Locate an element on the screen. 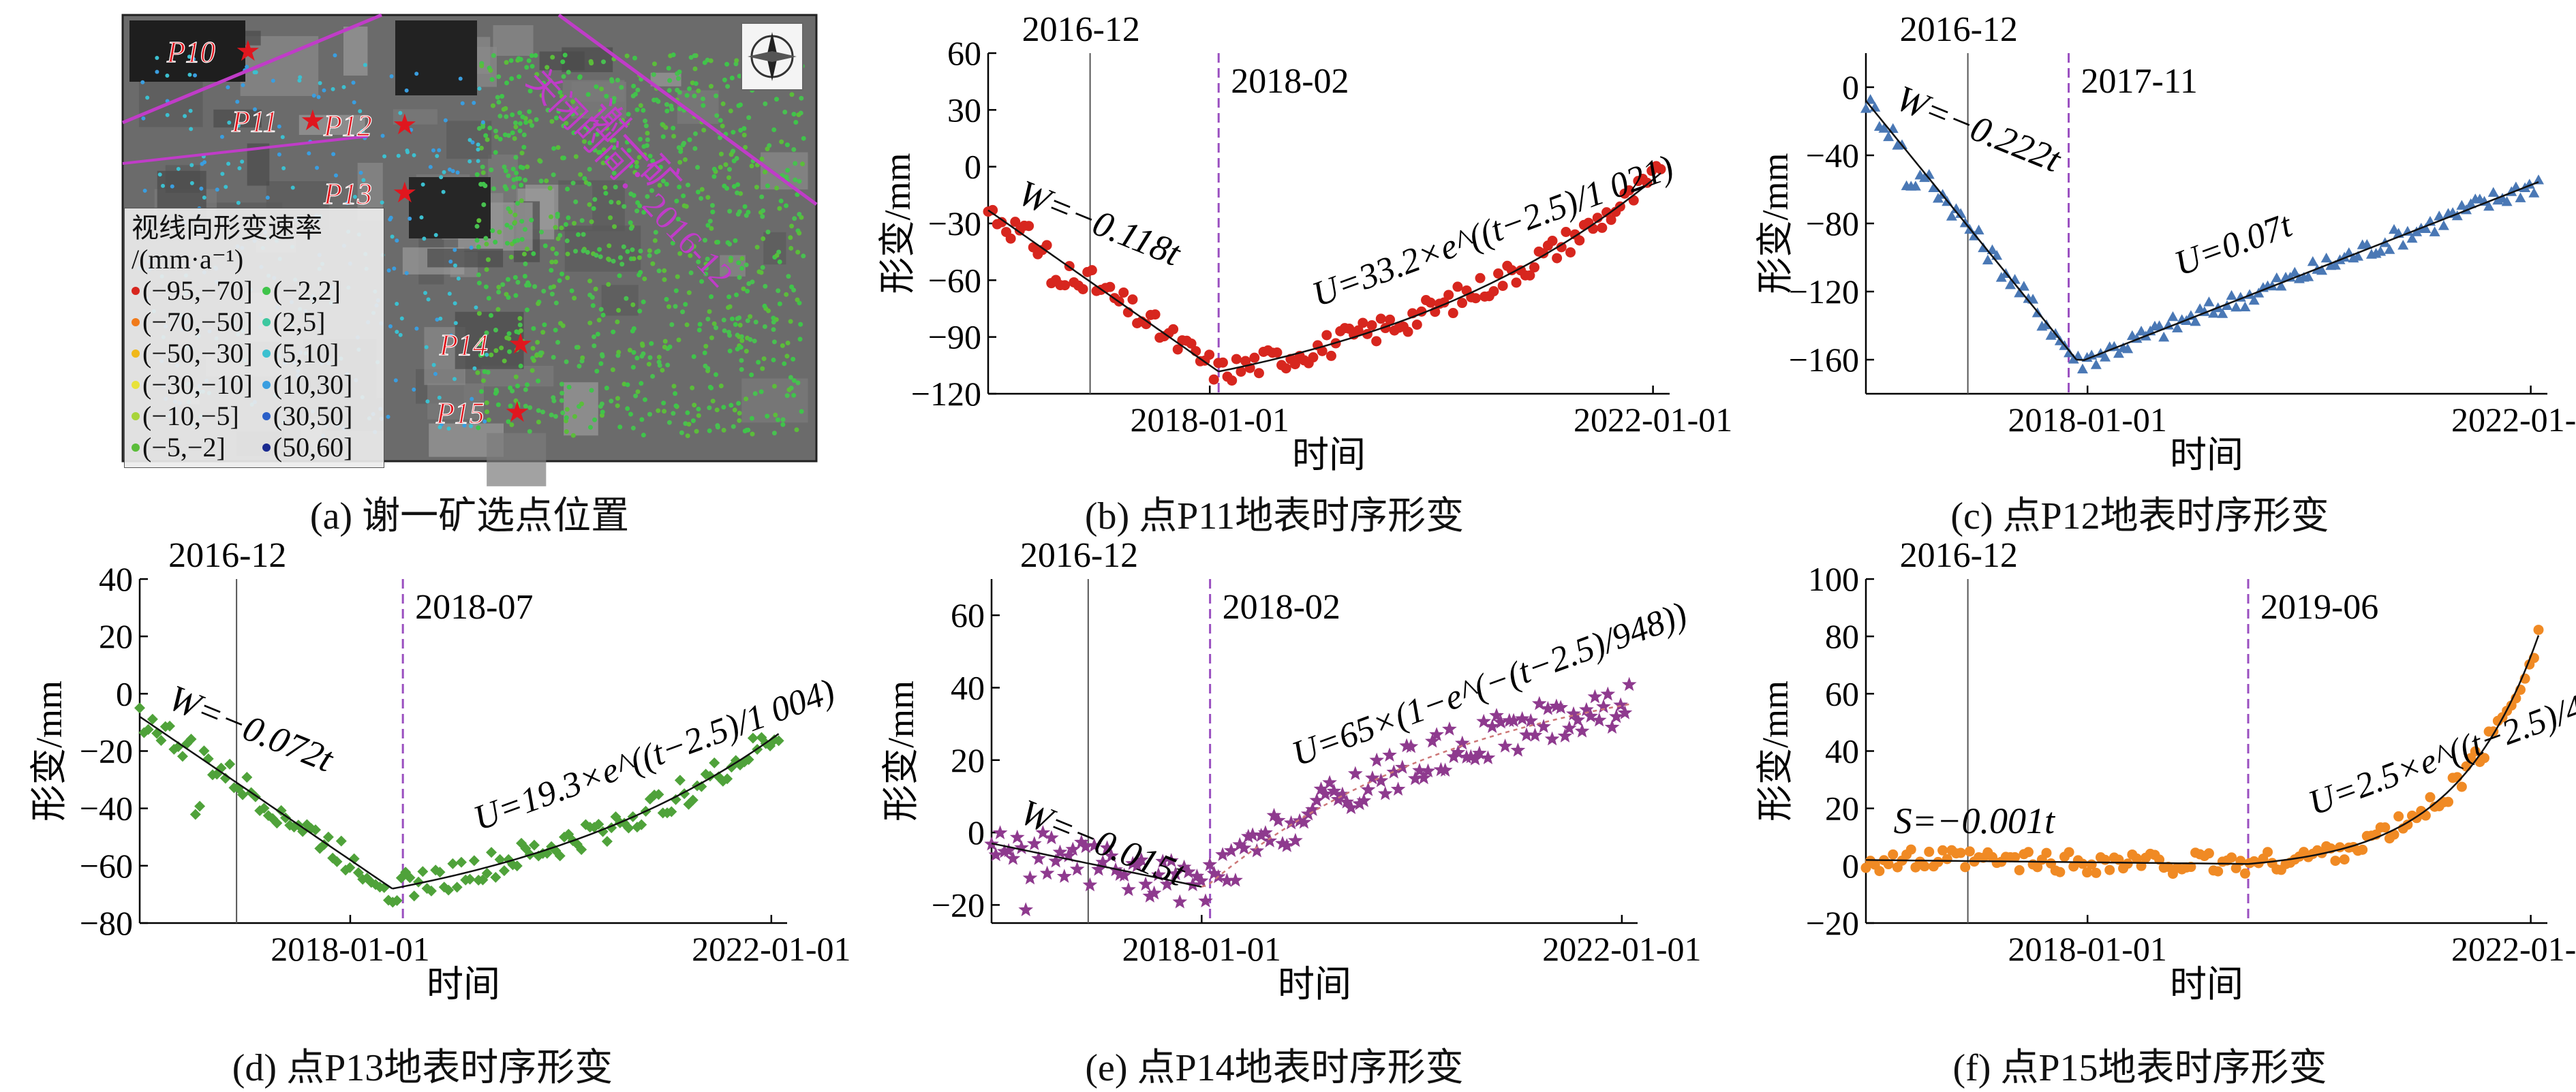 The width and height of the screenshot is (2576, 1092). y-tick-label: −20 is located at coordinates (107, 751).